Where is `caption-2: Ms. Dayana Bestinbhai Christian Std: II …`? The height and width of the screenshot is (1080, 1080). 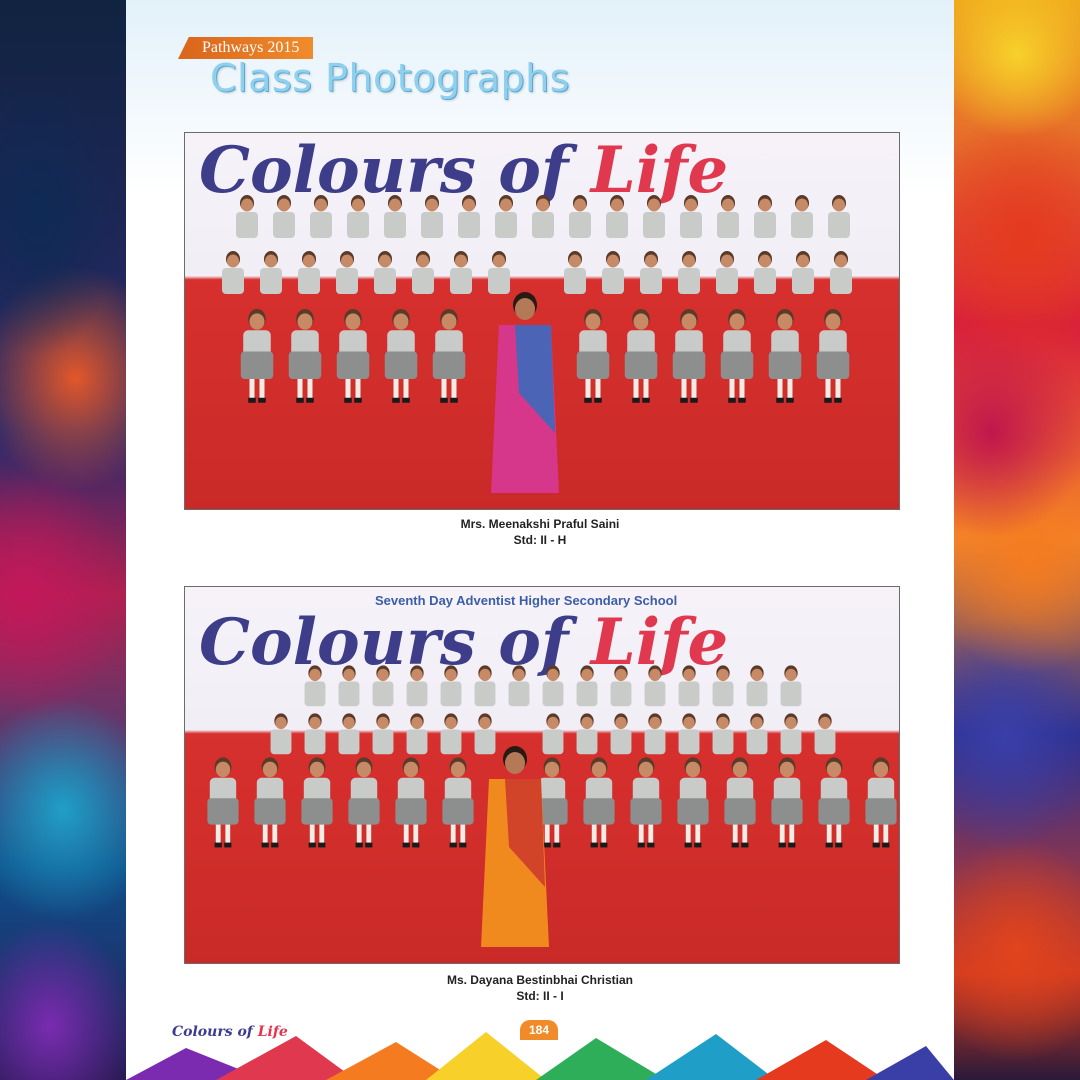 caption-2: Ms. Dayana Bestinbhai Christian Std: II … is located at coordinates (540, 988).